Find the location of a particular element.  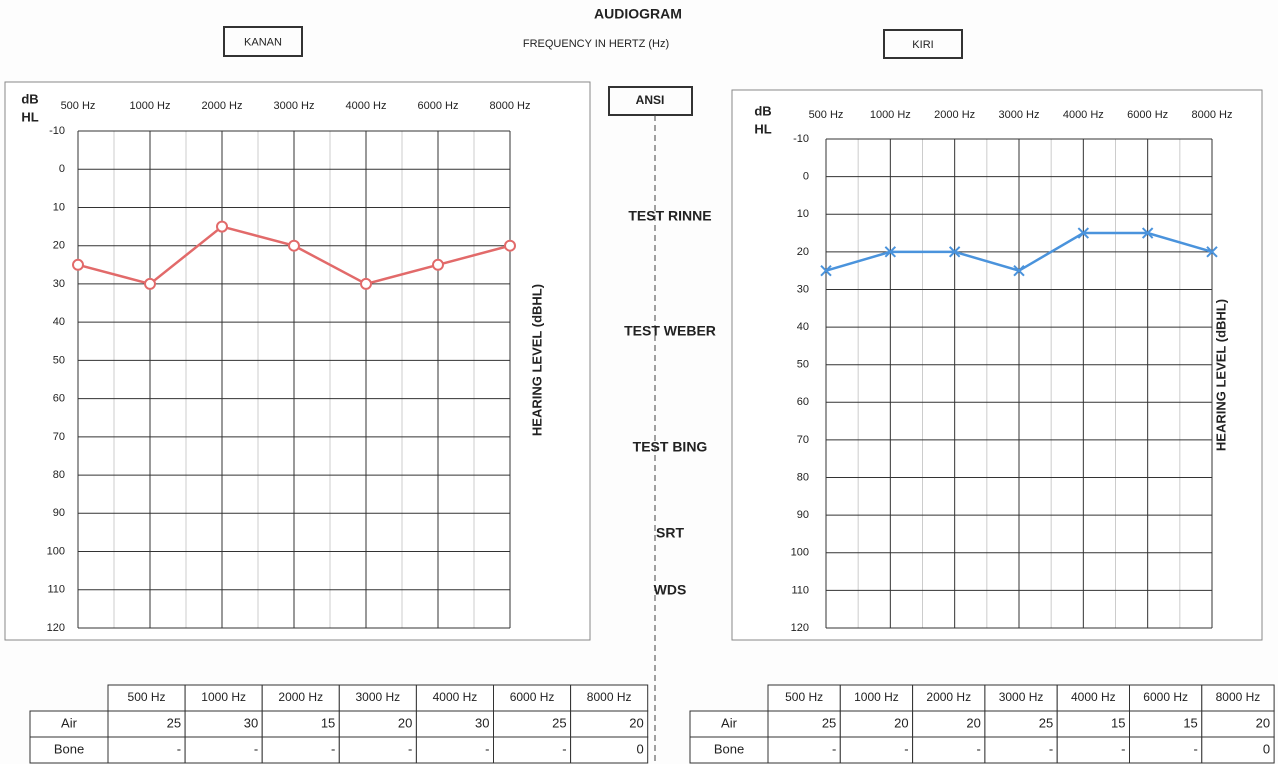

y-tick-label: 80 is located at coordinates (59, 475).